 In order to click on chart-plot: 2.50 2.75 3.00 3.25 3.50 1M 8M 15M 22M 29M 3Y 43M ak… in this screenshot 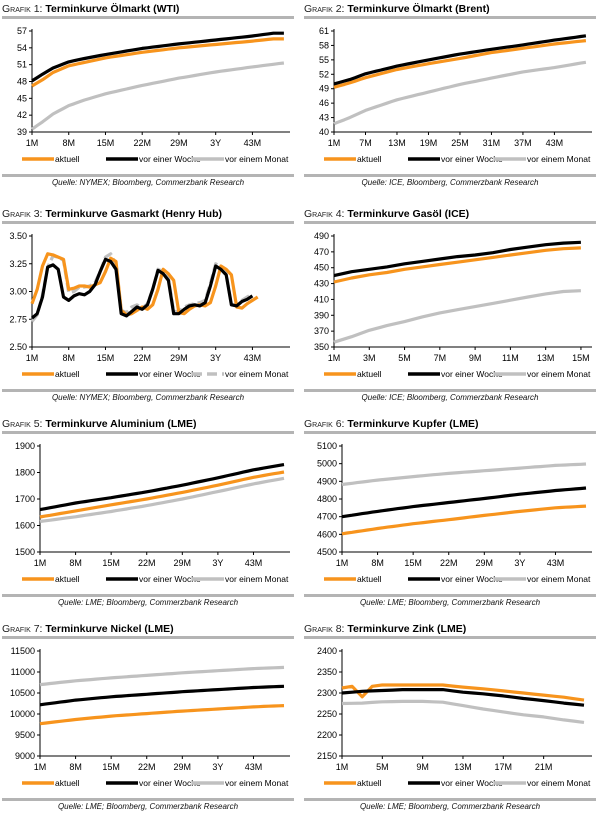, I will do `click(149, 305)`.